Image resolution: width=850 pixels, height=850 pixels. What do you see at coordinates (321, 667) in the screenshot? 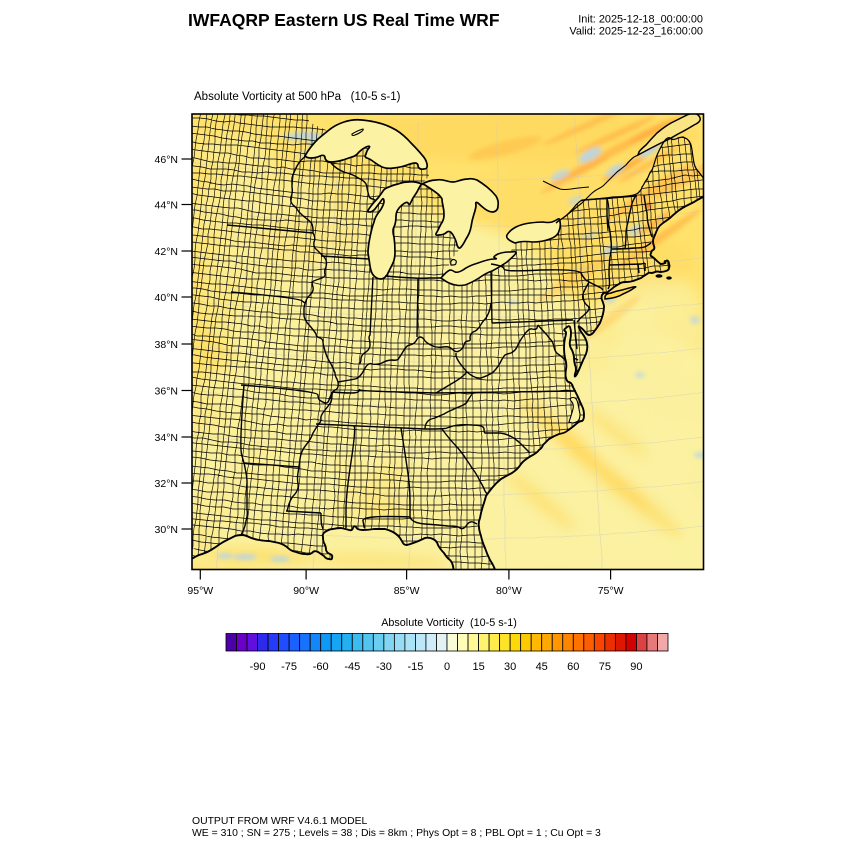
I see `svg-text: -60` at bounding box center [321, 667].